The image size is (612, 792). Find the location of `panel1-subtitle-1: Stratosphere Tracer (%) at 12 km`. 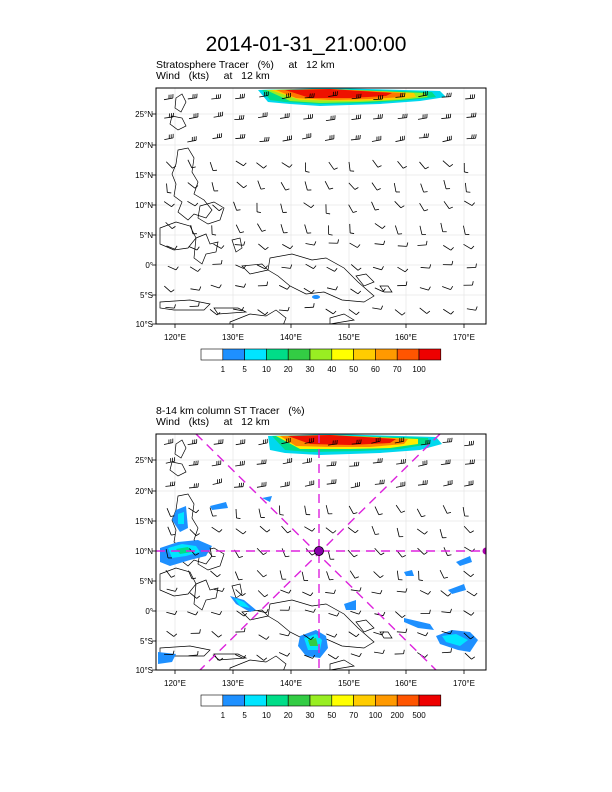

panel1-subtitle-1: Stratosphere Tracer (%) at 12 km is located at coordinates (245, 65).